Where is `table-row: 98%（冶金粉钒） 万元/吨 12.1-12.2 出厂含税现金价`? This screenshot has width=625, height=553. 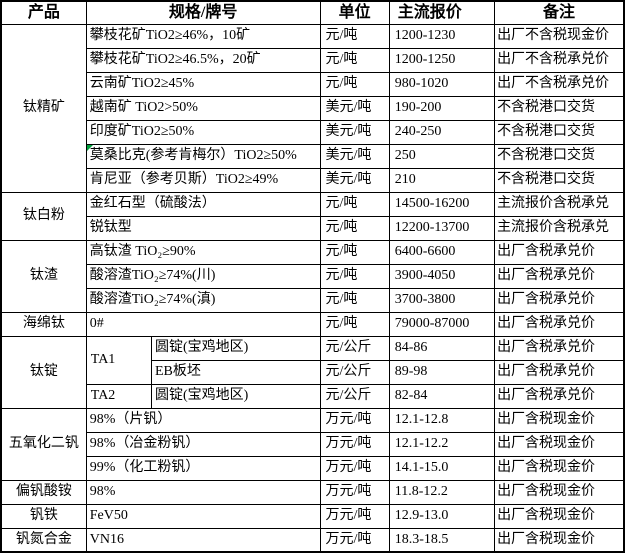
table-row: 98%（冶金粉钒） 万元/吨 12.1-12.2 出厂含税现金价 is located at coordinates (313, 444).